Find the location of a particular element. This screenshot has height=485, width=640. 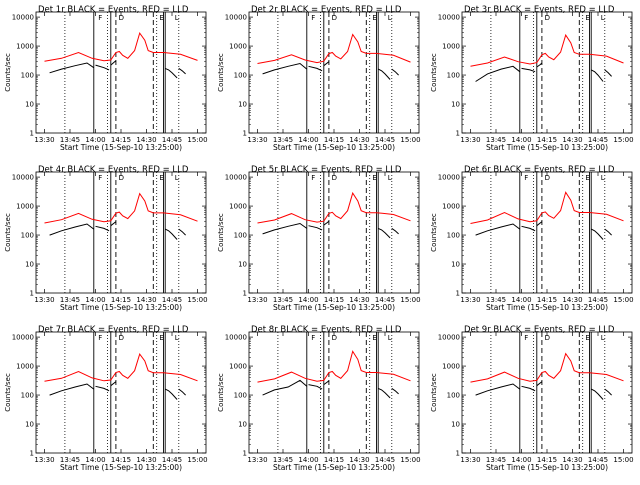

panel-title: Det 6r BLACK = Events, RED = LLD is located at coordinates (539, 170).